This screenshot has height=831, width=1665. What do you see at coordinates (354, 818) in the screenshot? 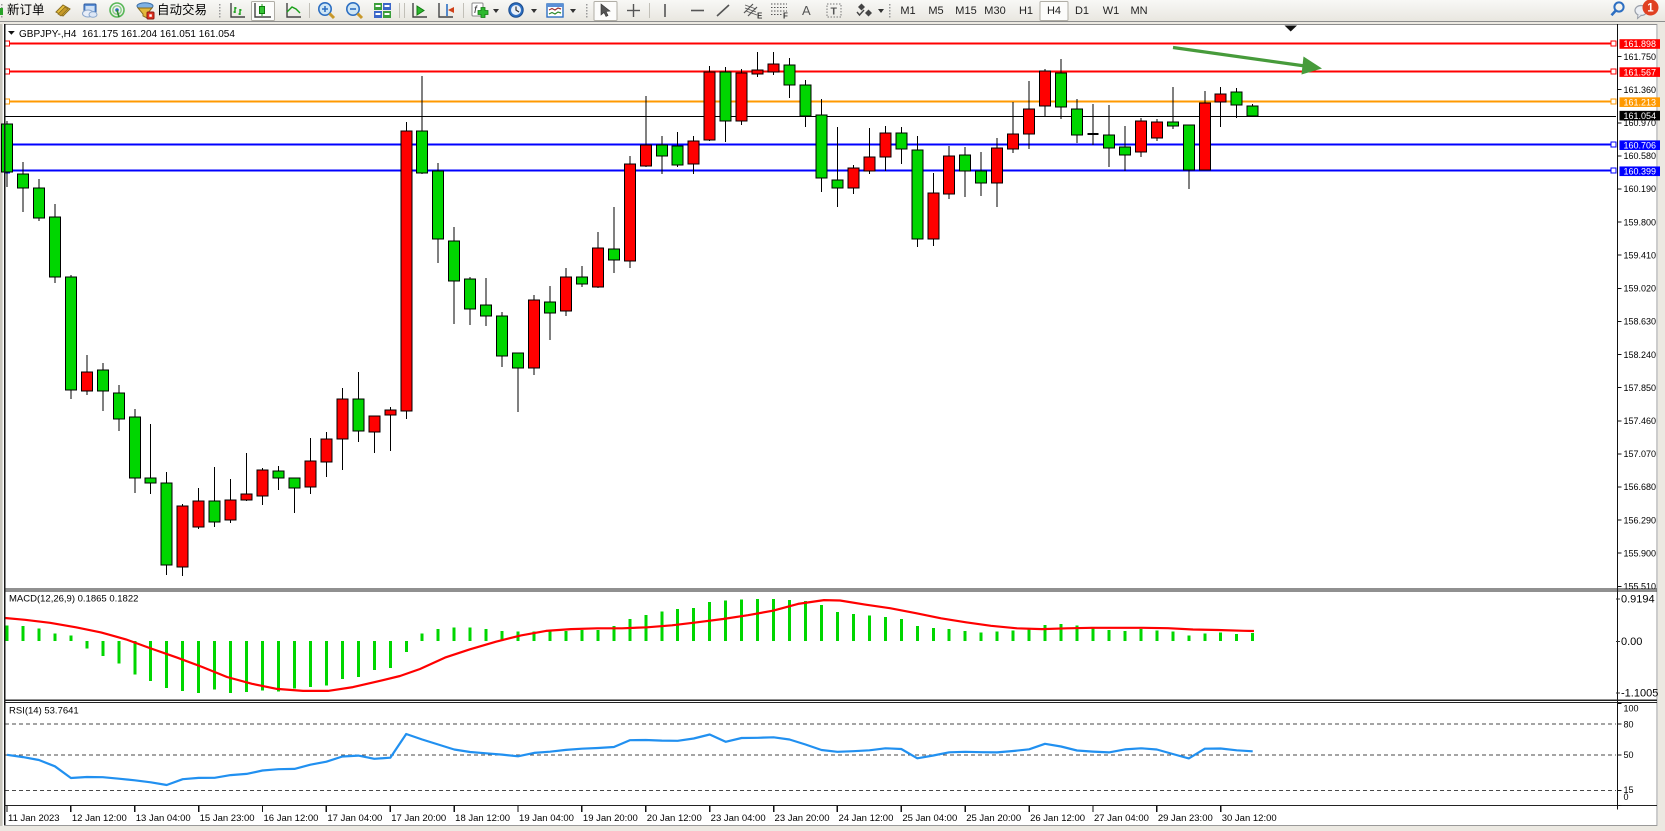
I see `svg-text: 17 Jan 04:00` at bounding box center [354, 818].